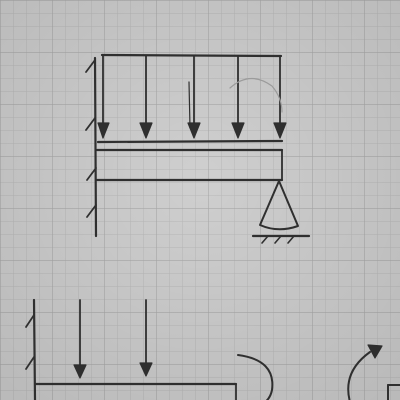 The height and width of the screenshot is (400, 400). I want to click on fixed-wall-icon, so click(91, 147).